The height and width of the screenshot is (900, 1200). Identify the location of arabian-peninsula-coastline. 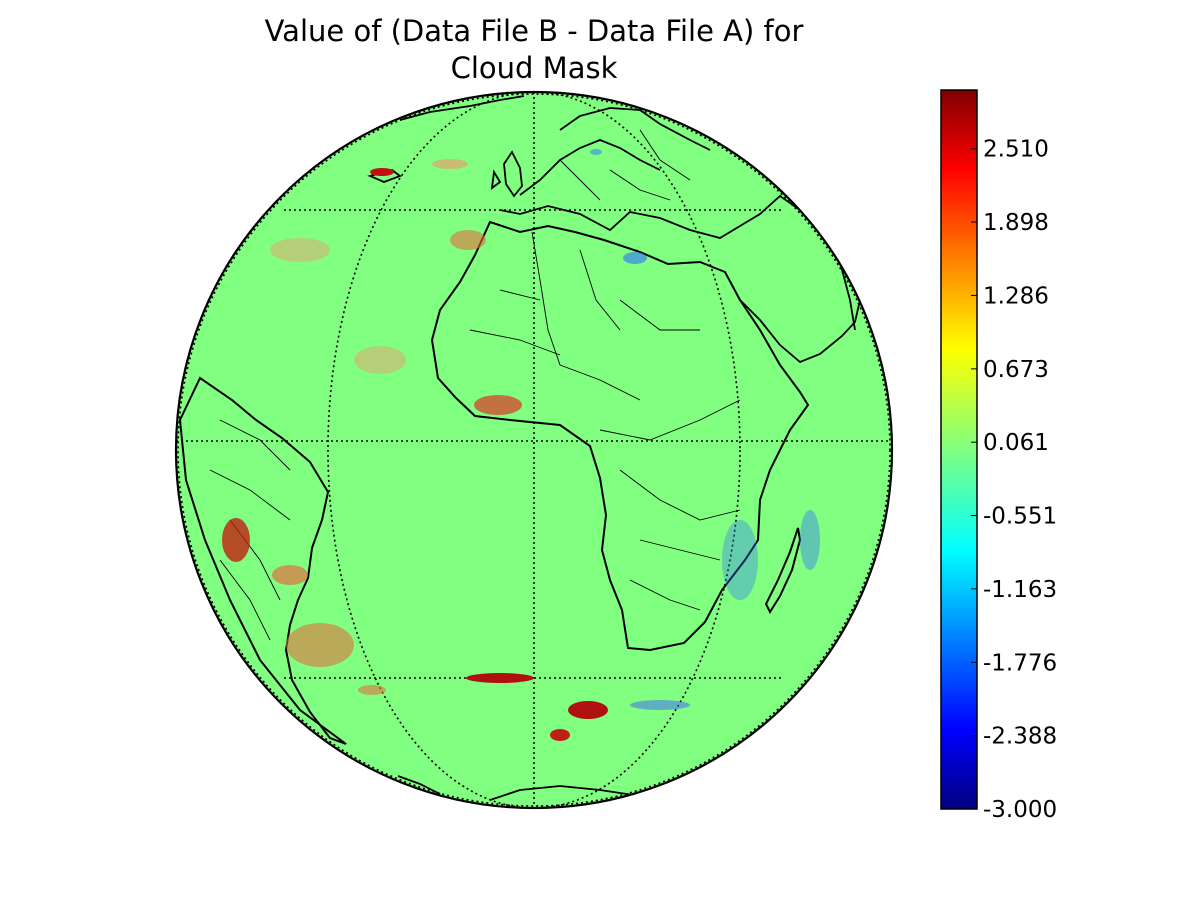
(800, 331).